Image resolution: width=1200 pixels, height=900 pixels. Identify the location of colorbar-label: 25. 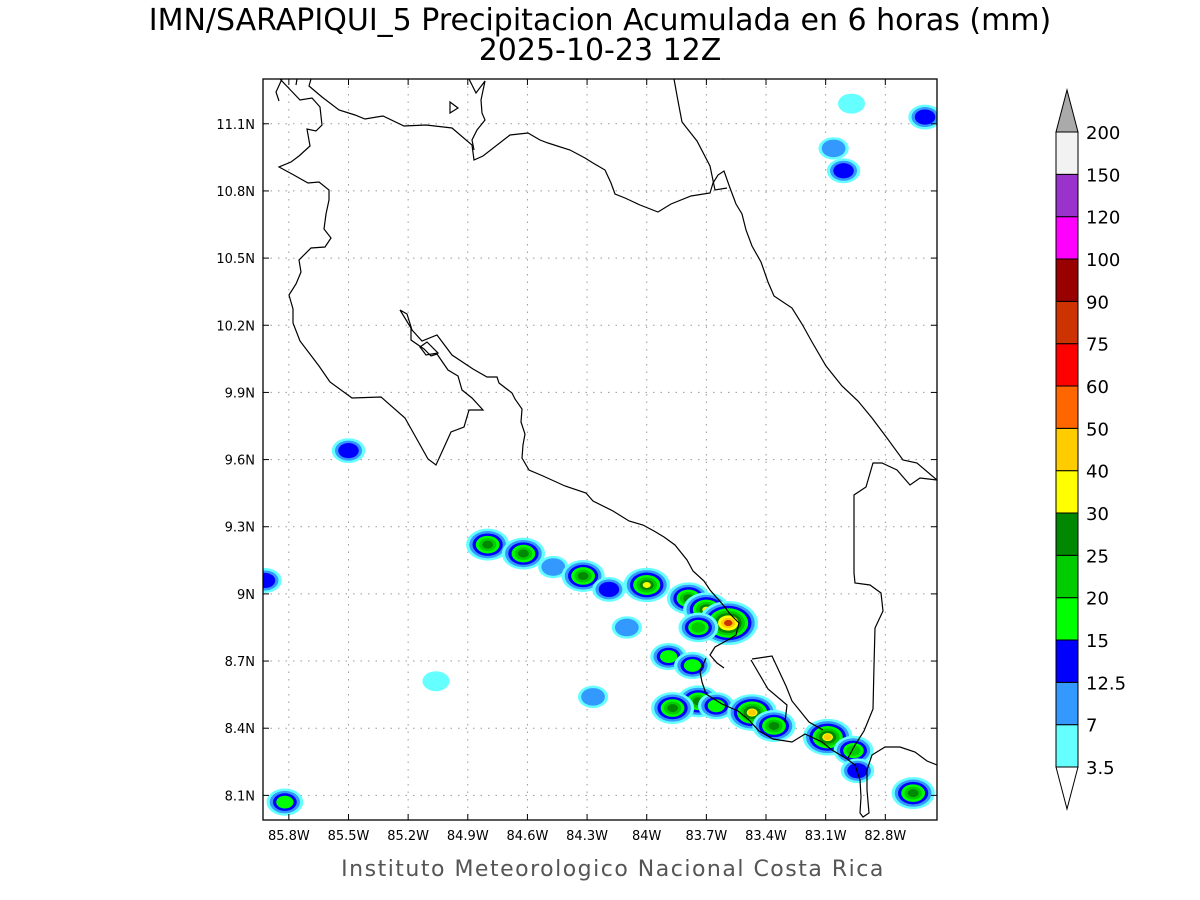
(1097, 556).